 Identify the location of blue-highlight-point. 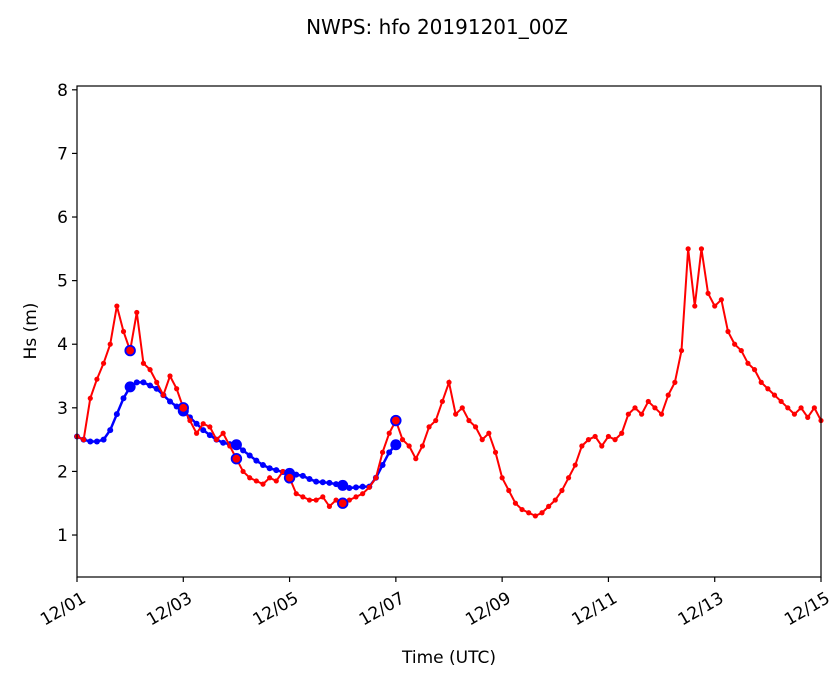
(130, 387).